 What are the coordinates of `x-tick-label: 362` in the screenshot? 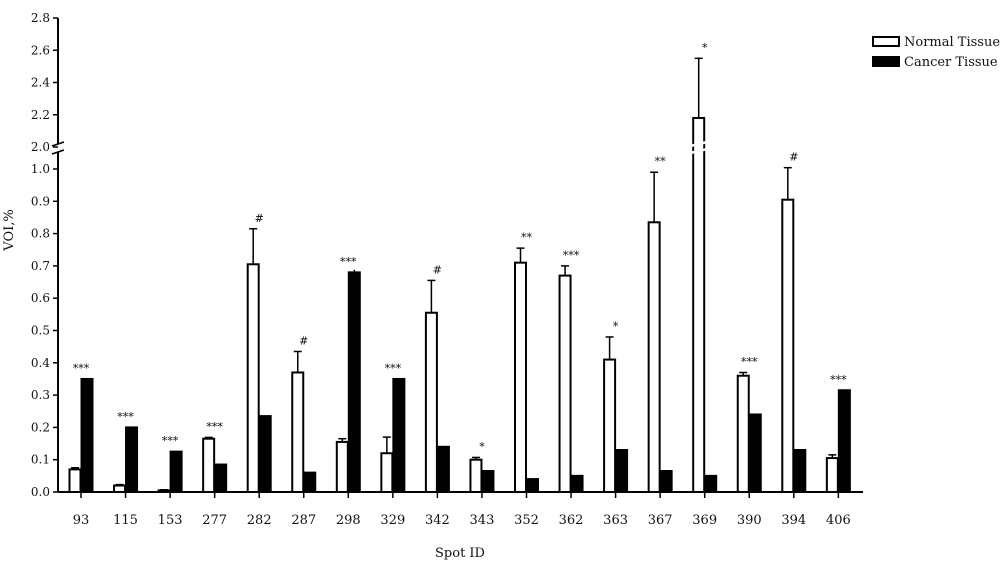 It's located at (571, 520).